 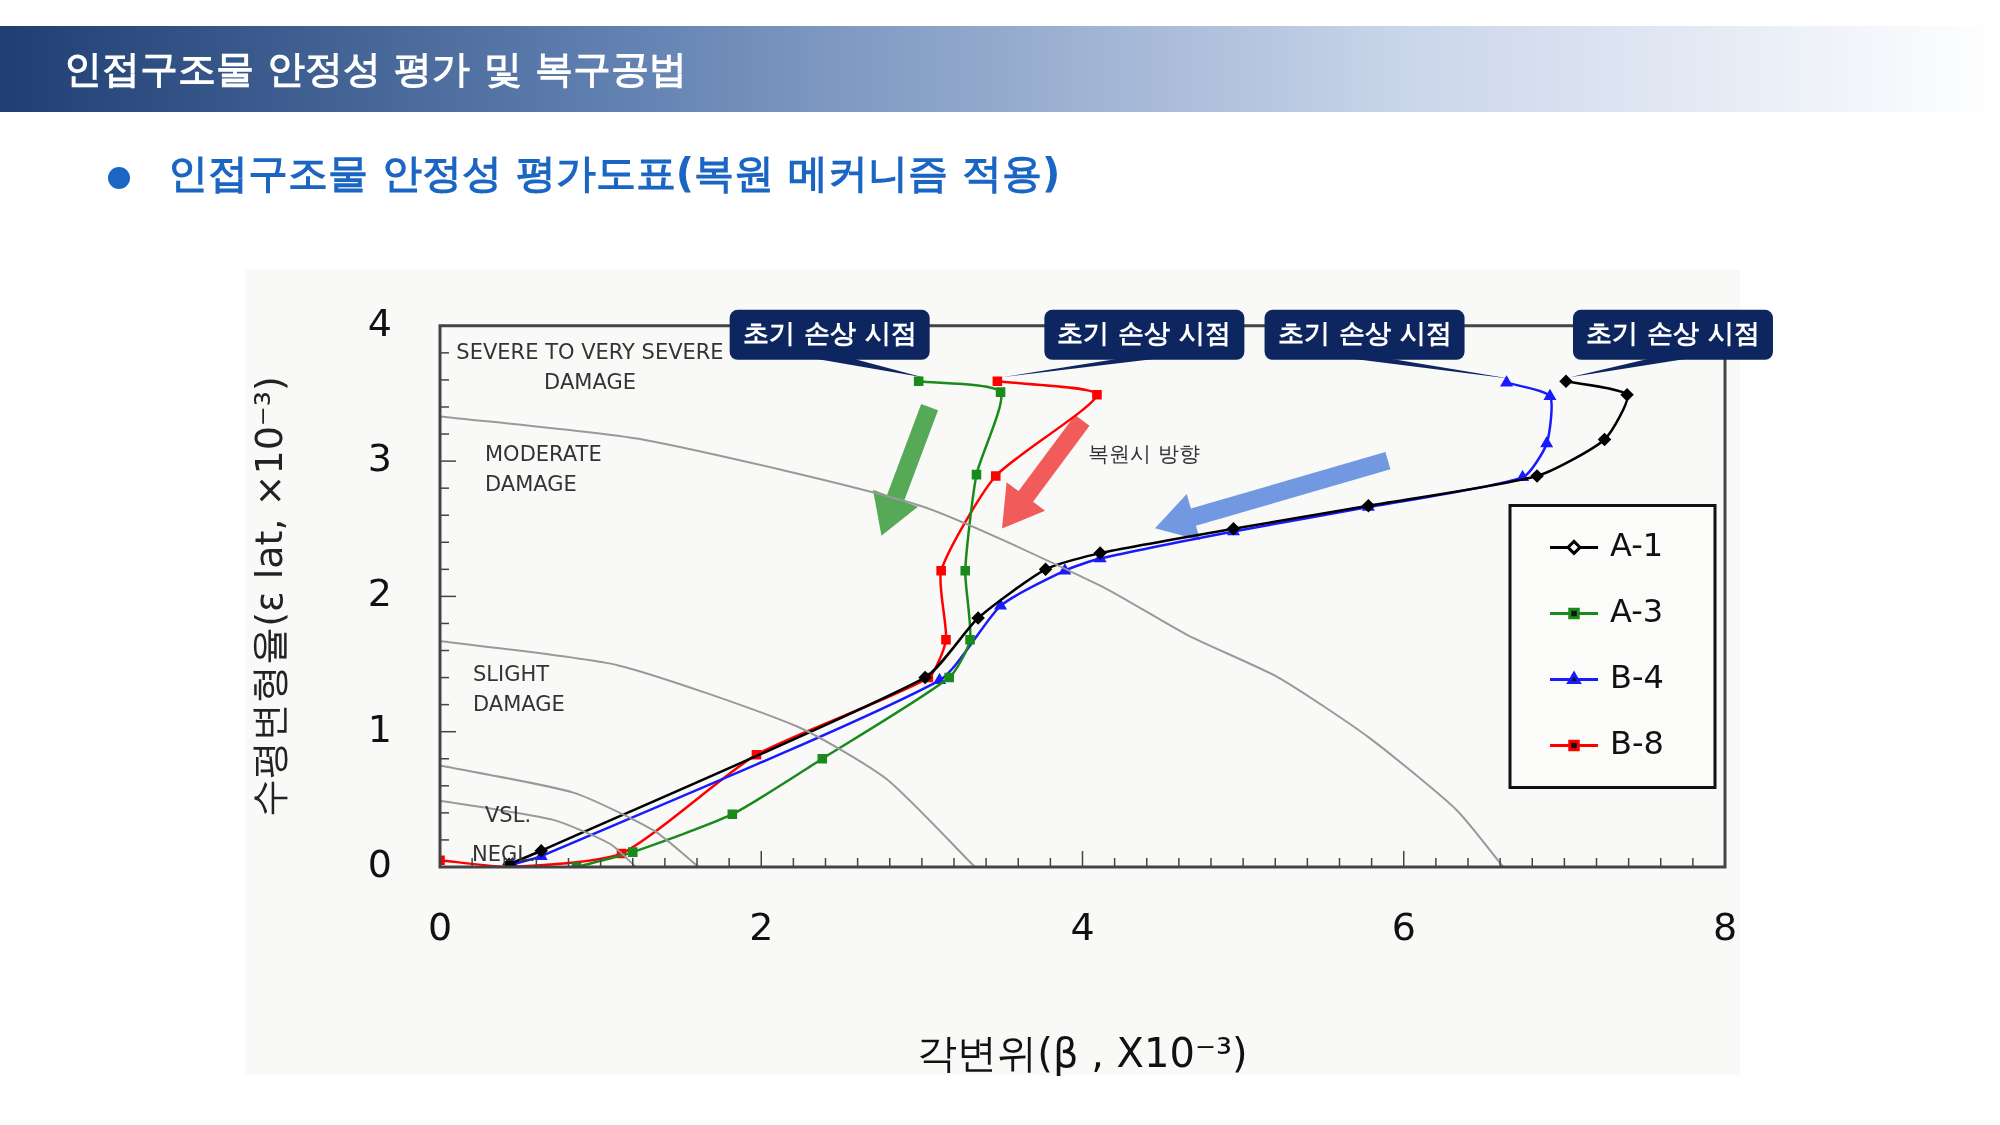 What do you see at coordinates (1082, 1053) in the screenshot?
I see `x-axis-title: 각변위(β , X10⁻³)` at bounding box center [1082, 1053].